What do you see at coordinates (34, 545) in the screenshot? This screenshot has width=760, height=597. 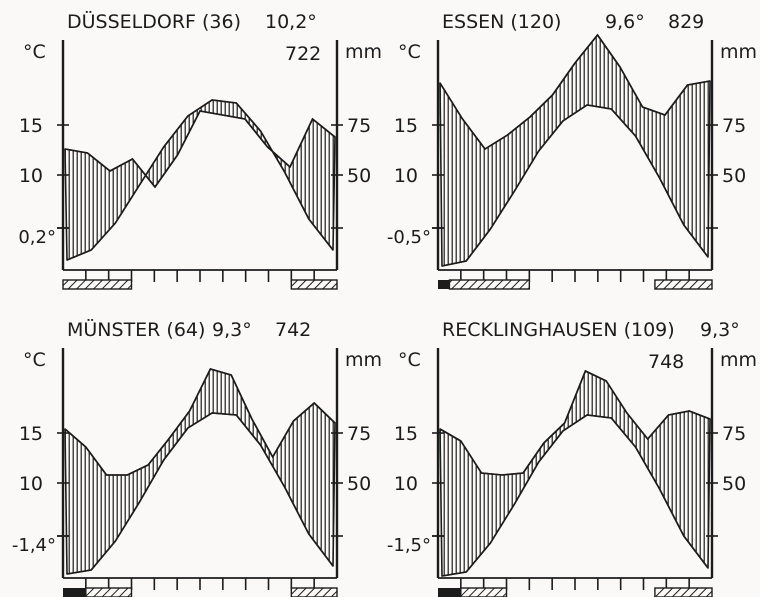 I see `min-temp-label: -1,4°` at bounding box center [34, 545].